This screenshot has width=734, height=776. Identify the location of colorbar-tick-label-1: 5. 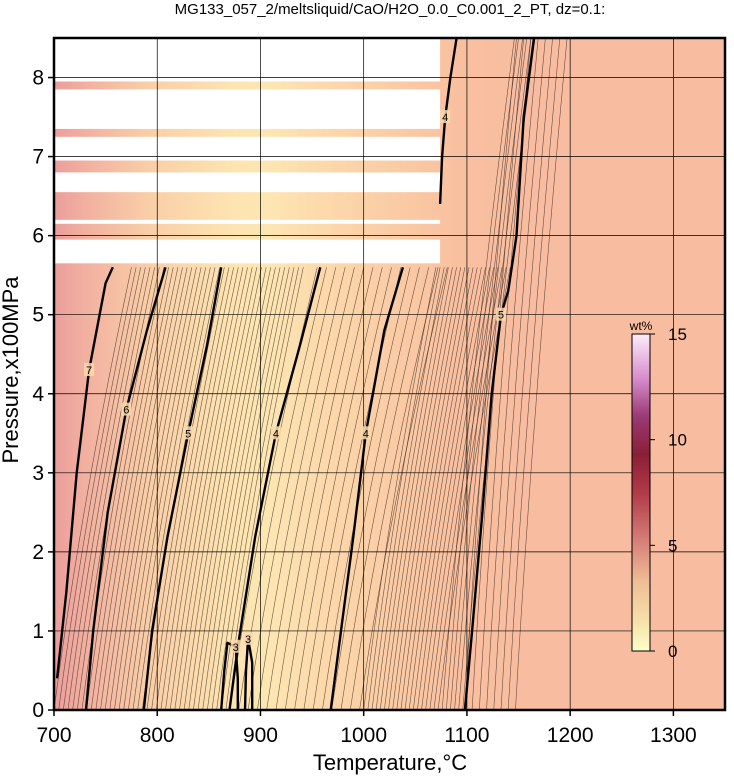
(672, 545).